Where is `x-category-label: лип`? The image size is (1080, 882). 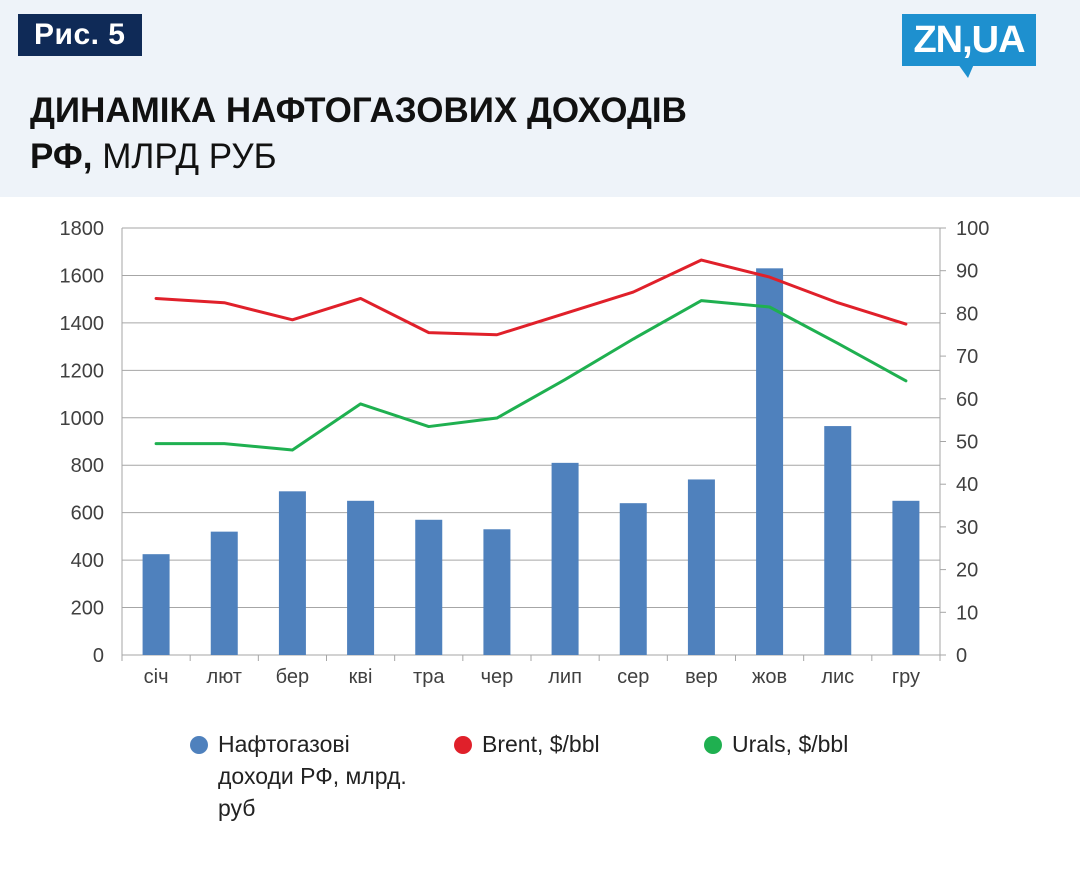 x-category-label: лип is located at coordinates (565, 677).